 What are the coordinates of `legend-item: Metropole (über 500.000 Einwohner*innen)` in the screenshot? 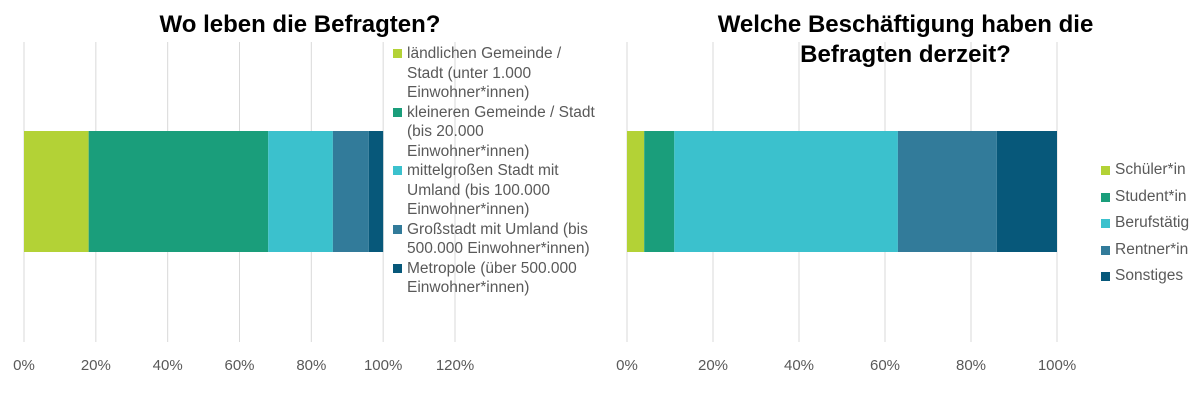 It's located at (495, 278).